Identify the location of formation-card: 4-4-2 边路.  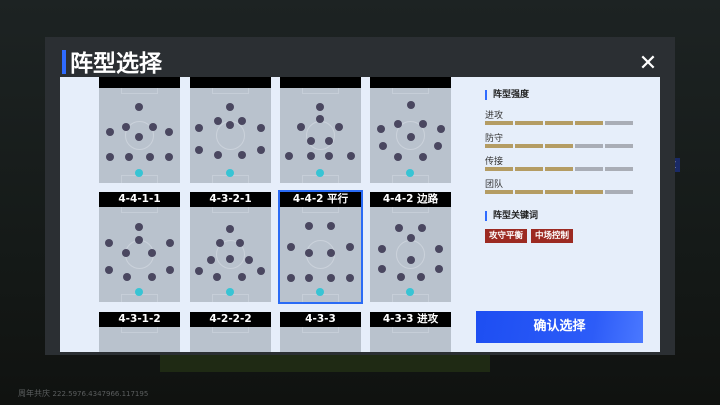
(410, 247).